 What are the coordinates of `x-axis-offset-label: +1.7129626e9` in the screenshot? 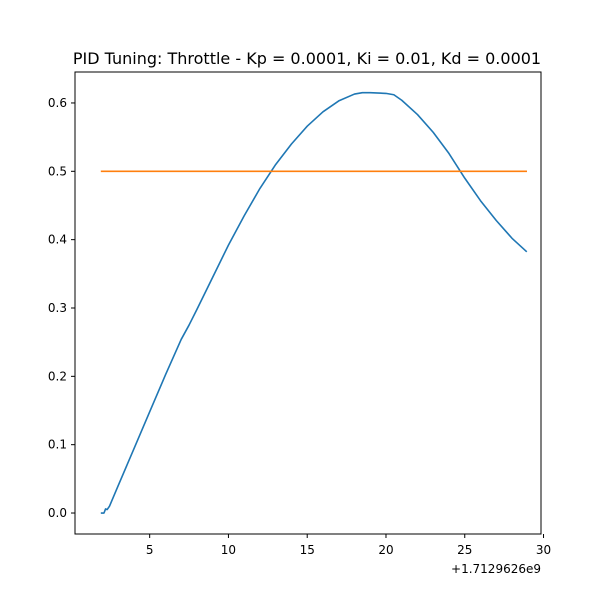 It's located at (496, 569).